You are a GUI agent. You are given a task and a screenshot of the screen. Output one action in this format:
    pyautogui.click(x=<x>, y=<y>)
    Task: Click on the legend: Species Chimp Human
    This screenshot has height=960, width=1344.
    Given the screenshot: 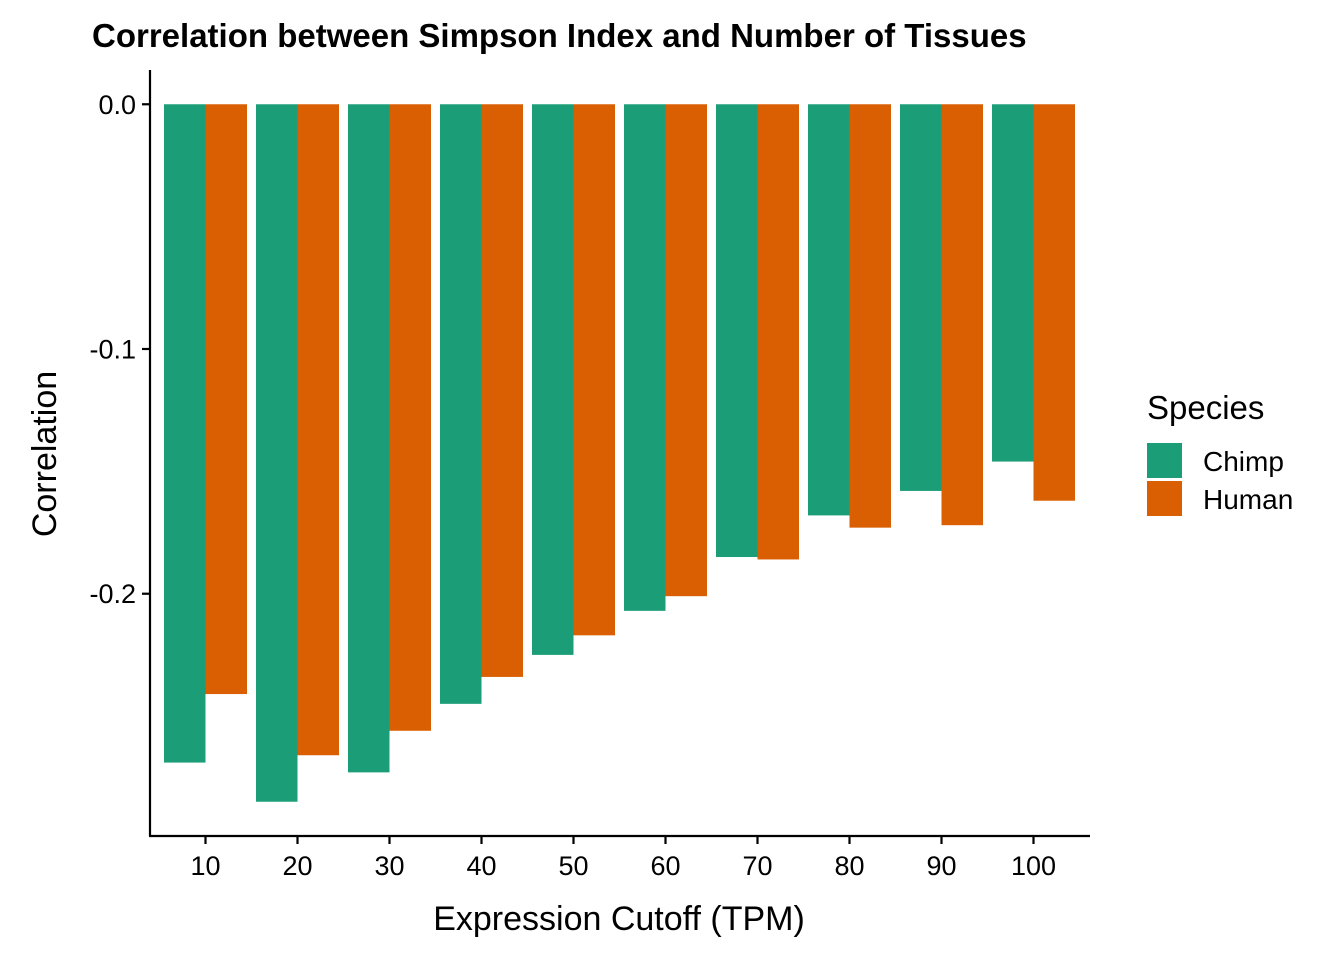 What is the action you would take?
    pyautogui.click(x=1220, y=452)
    